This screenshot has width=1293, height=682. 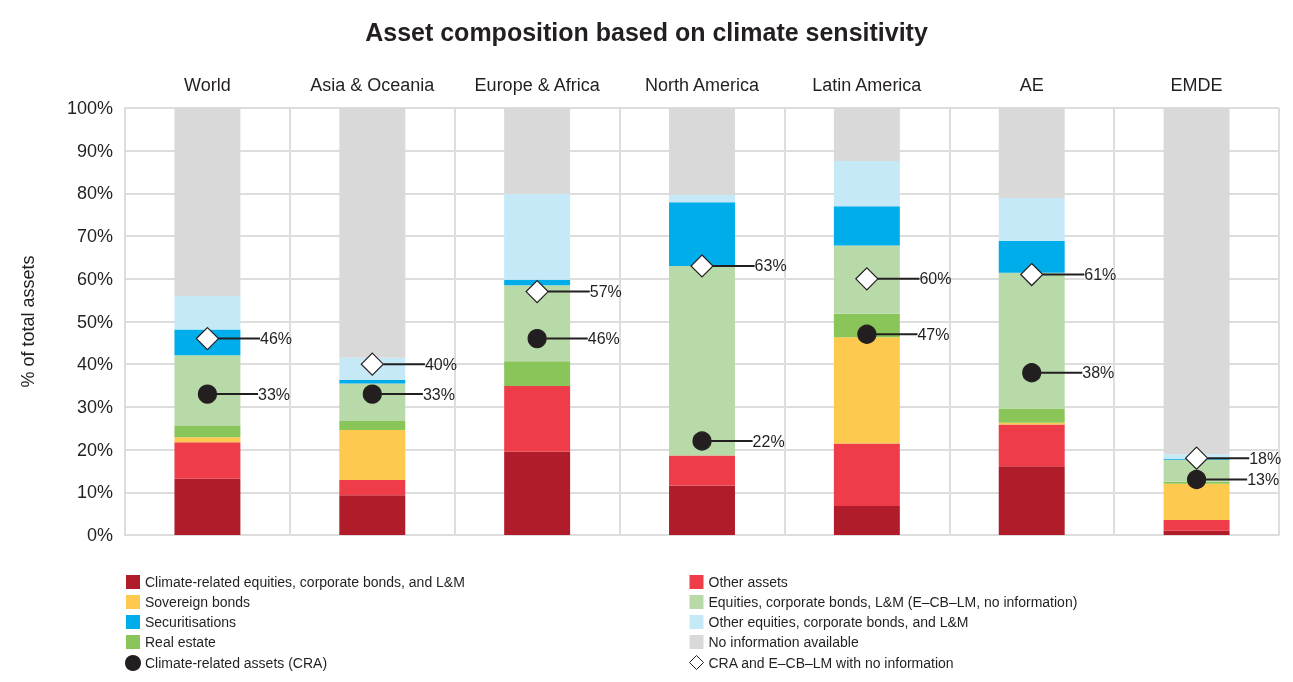 I want to click on legend-label: Other assets, so click(x=748, y=582).